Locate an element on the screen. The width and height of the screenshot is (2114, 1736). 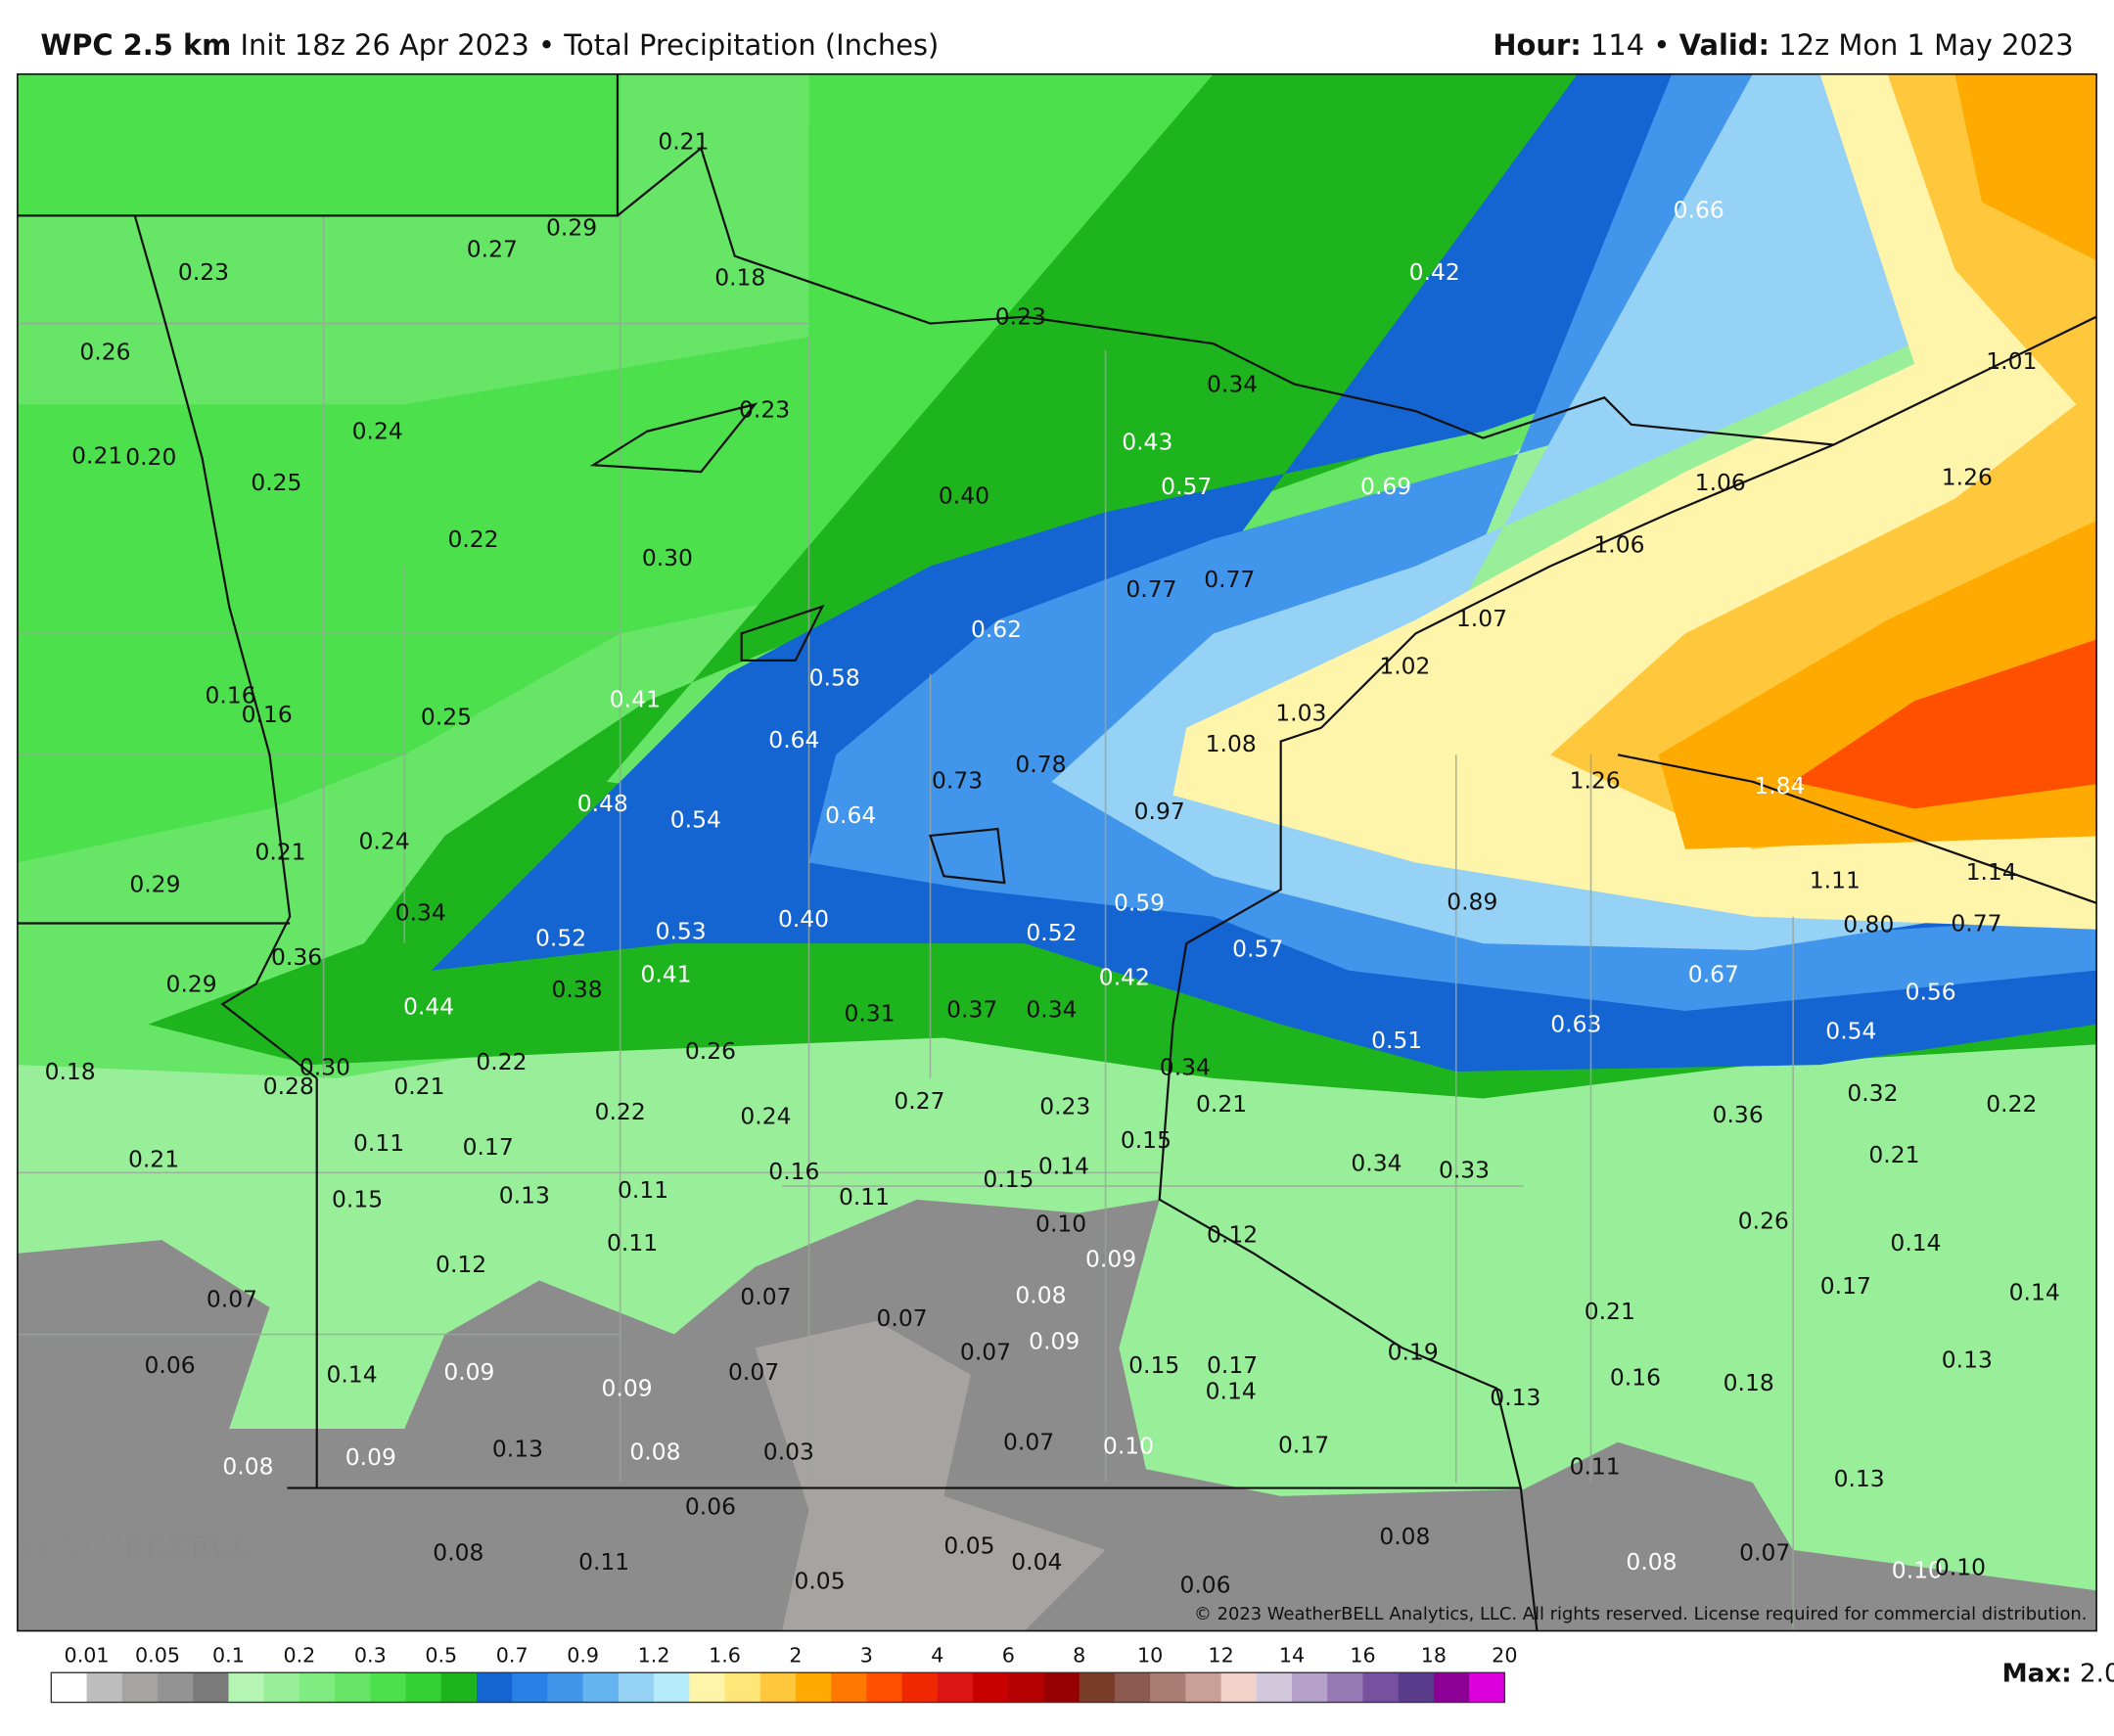
precip-label: 0.10 is located at coordinates (1960, 1568).